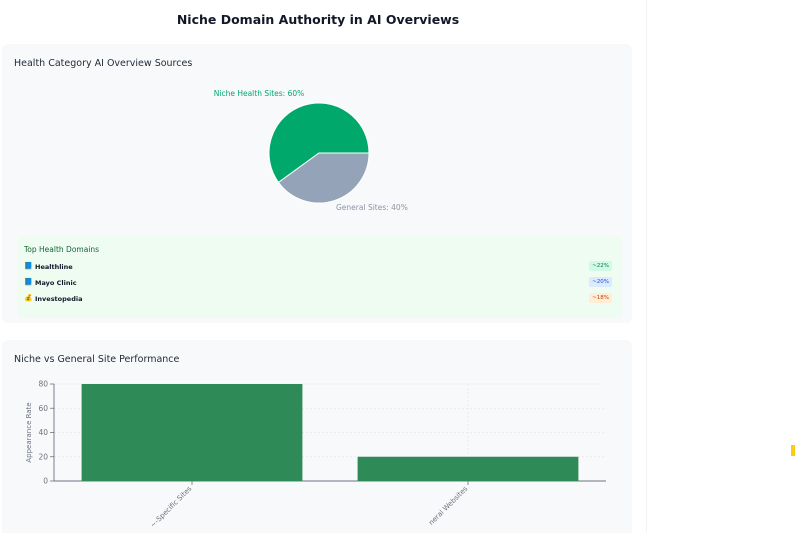  What do you see at coordinates (318, 268) in the screenshot?
I see `domain-row-healthline: 📘 Healthline ~22%` at bounding box center [318, 268].